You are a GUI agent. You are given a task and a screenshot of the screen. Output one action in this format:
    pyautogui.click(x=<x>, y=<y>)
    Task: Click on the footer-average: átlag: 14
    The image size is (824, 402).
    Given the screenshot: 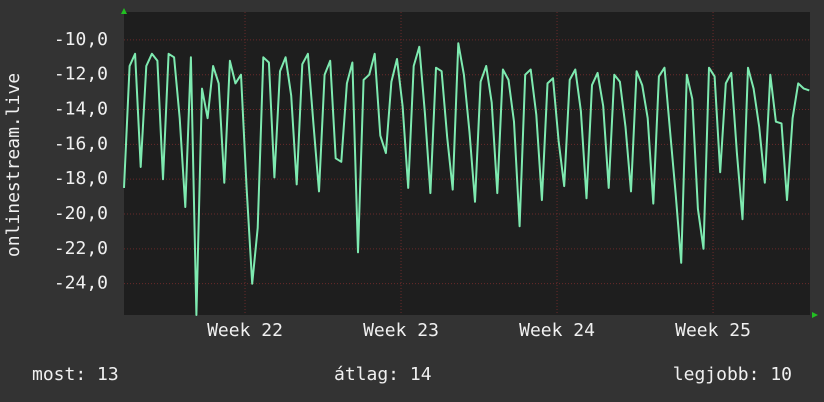 What is the action you would take?
    pyautogui.click(x=383, y=374)
    